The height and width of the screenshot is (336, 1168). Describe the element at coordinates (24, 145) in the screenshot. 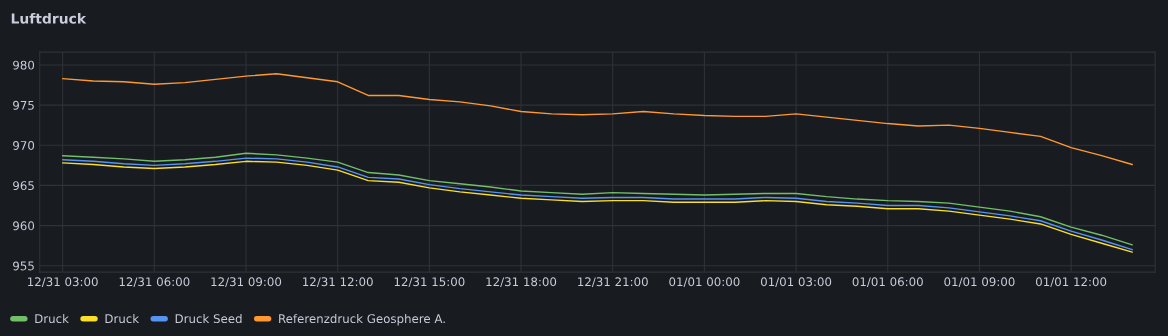

I see `y-tick-label: 970` at that location.